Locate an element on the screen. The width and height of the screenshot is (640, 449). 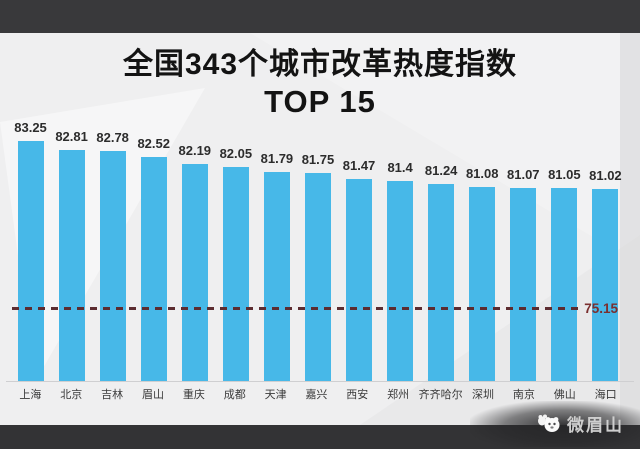
bar-column: 81.47 is located at coordinates (359, 258).